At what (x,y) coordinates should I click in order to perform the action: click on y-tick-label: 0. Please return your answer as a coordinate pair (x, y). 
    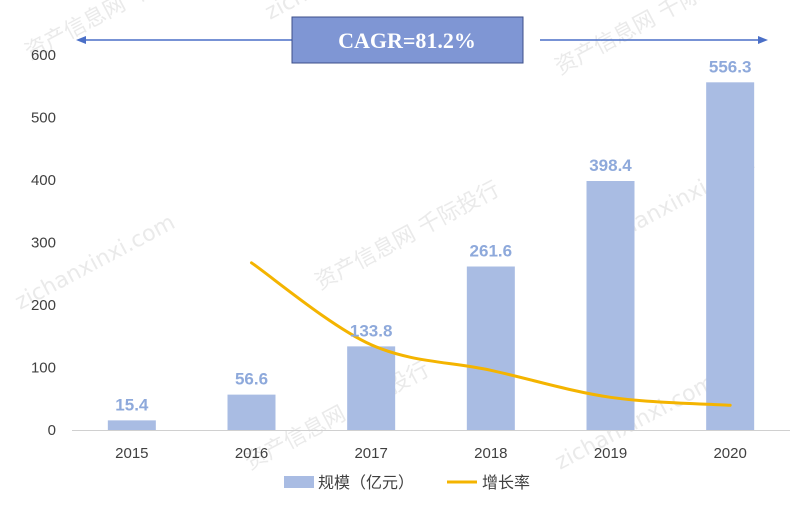
    Looking at the image, I should click on (52, 430).